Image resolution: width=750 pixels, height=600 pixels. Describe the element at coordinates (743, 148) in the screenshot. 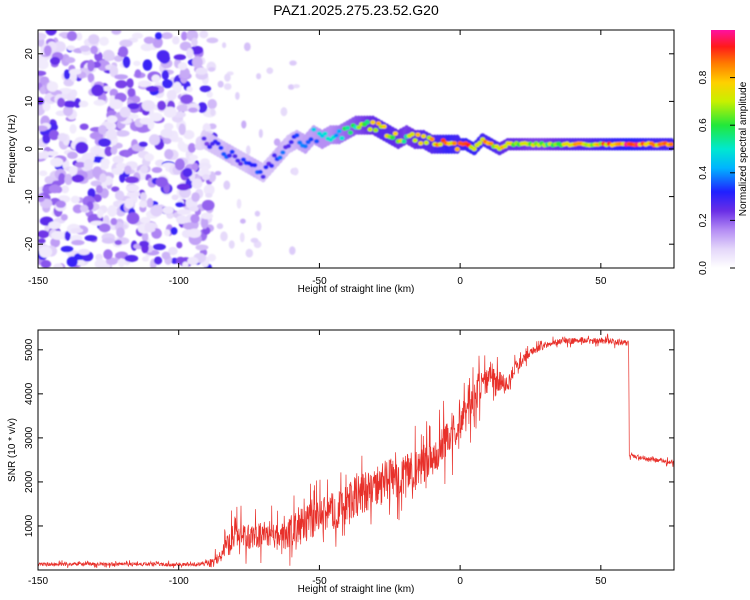

I see `colorbar-label: Normalized spectral amplitude` at that location.